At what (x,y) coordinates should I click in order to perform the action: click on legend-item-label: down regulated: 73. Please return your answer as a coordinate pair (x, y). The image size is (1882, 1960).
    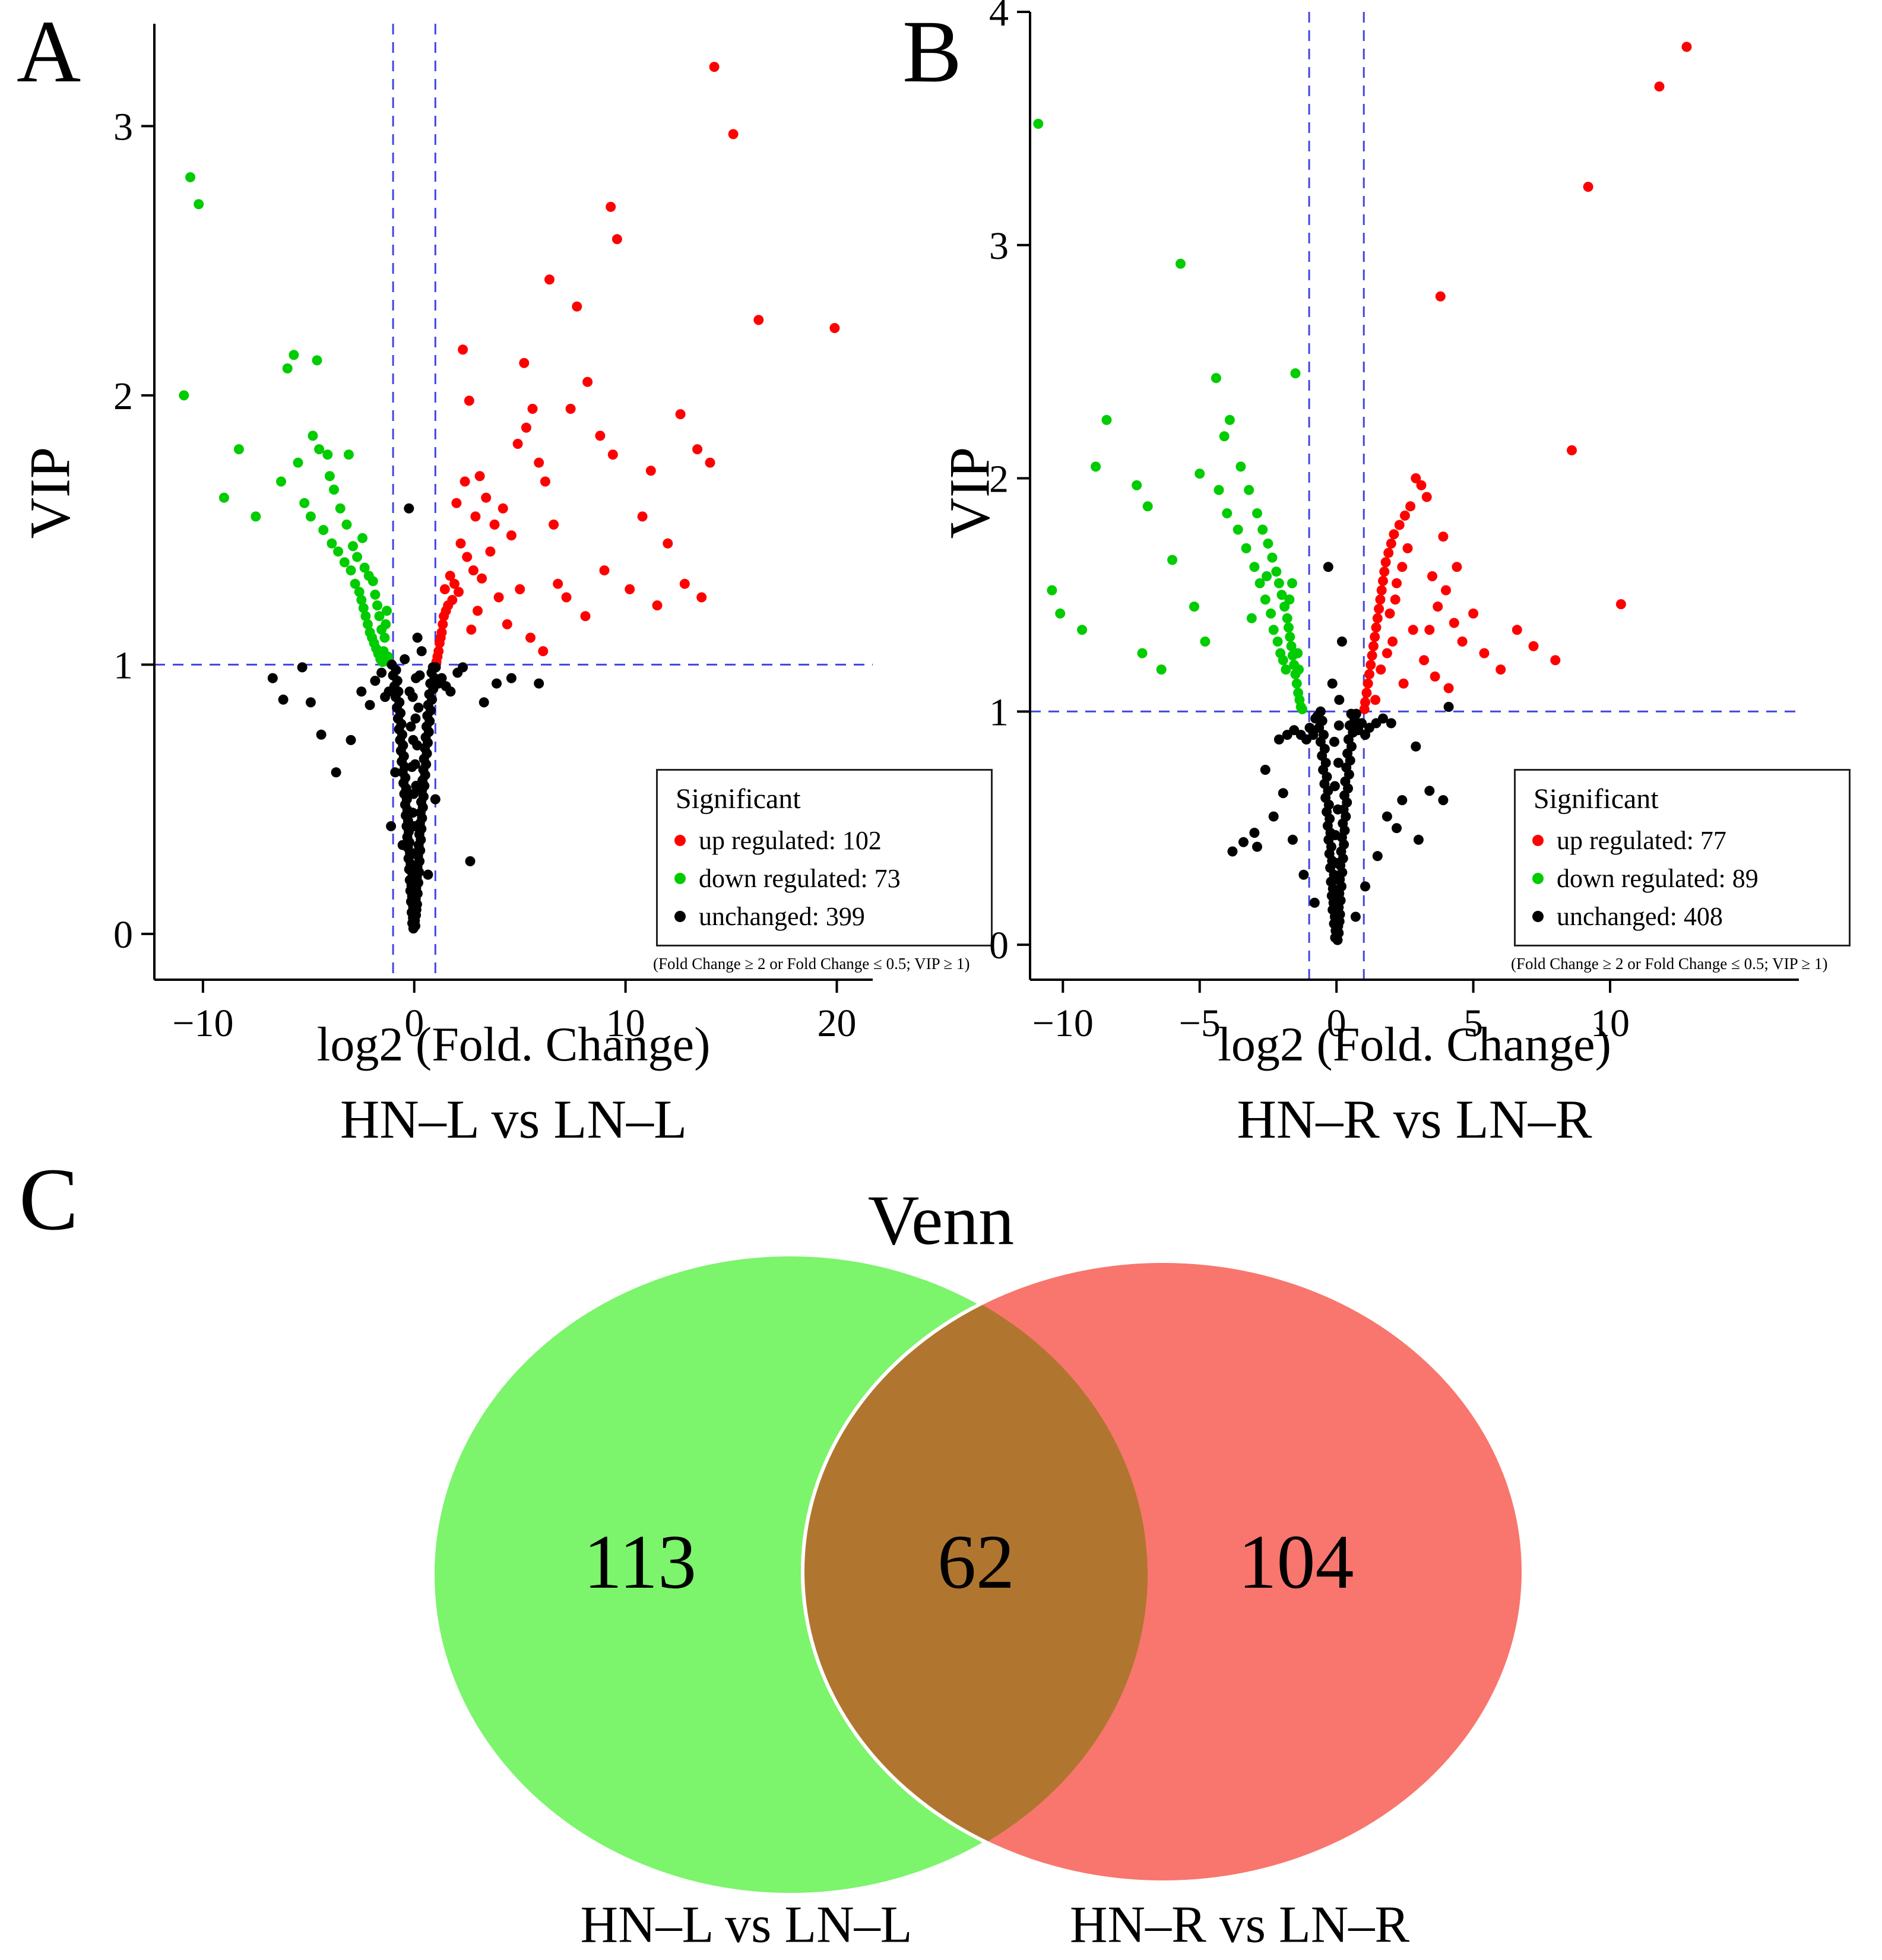
    Looking at the image, I should click on (800, 878).